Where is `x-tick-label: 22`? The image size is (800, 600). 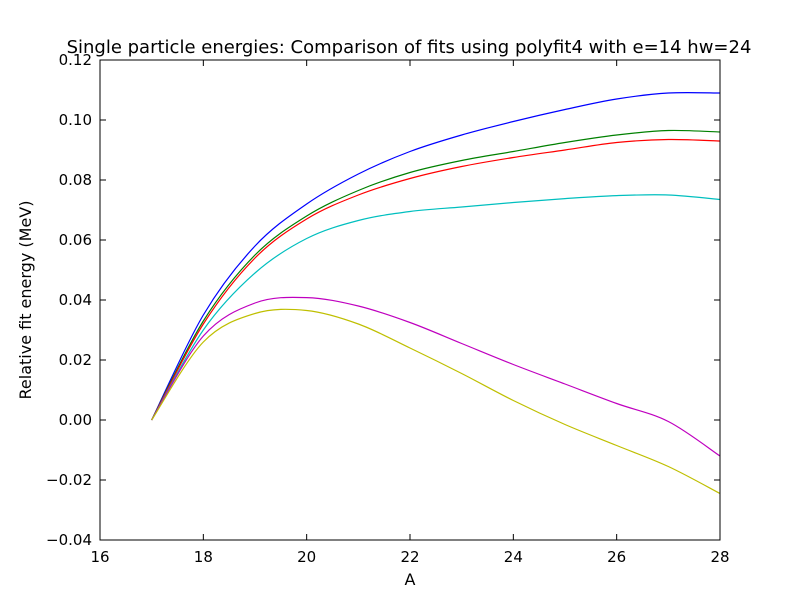 x-tick-label: 22 is located at coordinates (409, 557).